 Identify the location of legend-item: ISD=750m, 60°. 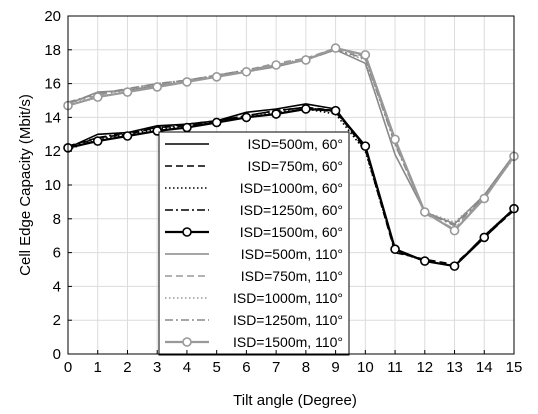
(254, 166).